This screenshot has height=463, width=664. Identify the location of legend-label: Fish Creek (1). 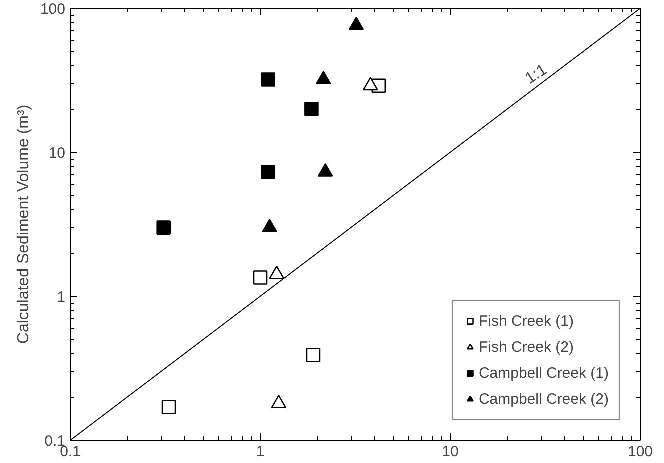
(526, 321).